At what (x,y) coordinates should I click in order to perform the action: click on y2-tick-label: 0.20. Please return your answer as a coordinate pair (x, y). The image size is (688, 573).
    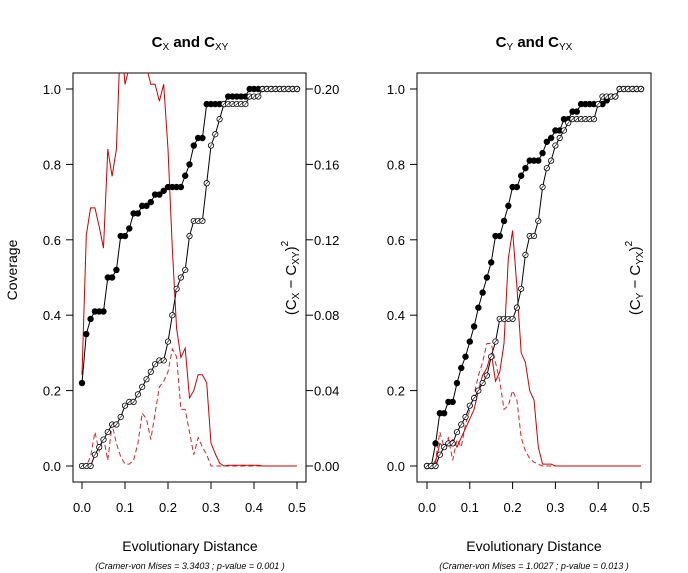
    Looking at the image, I should click on (326, 89).